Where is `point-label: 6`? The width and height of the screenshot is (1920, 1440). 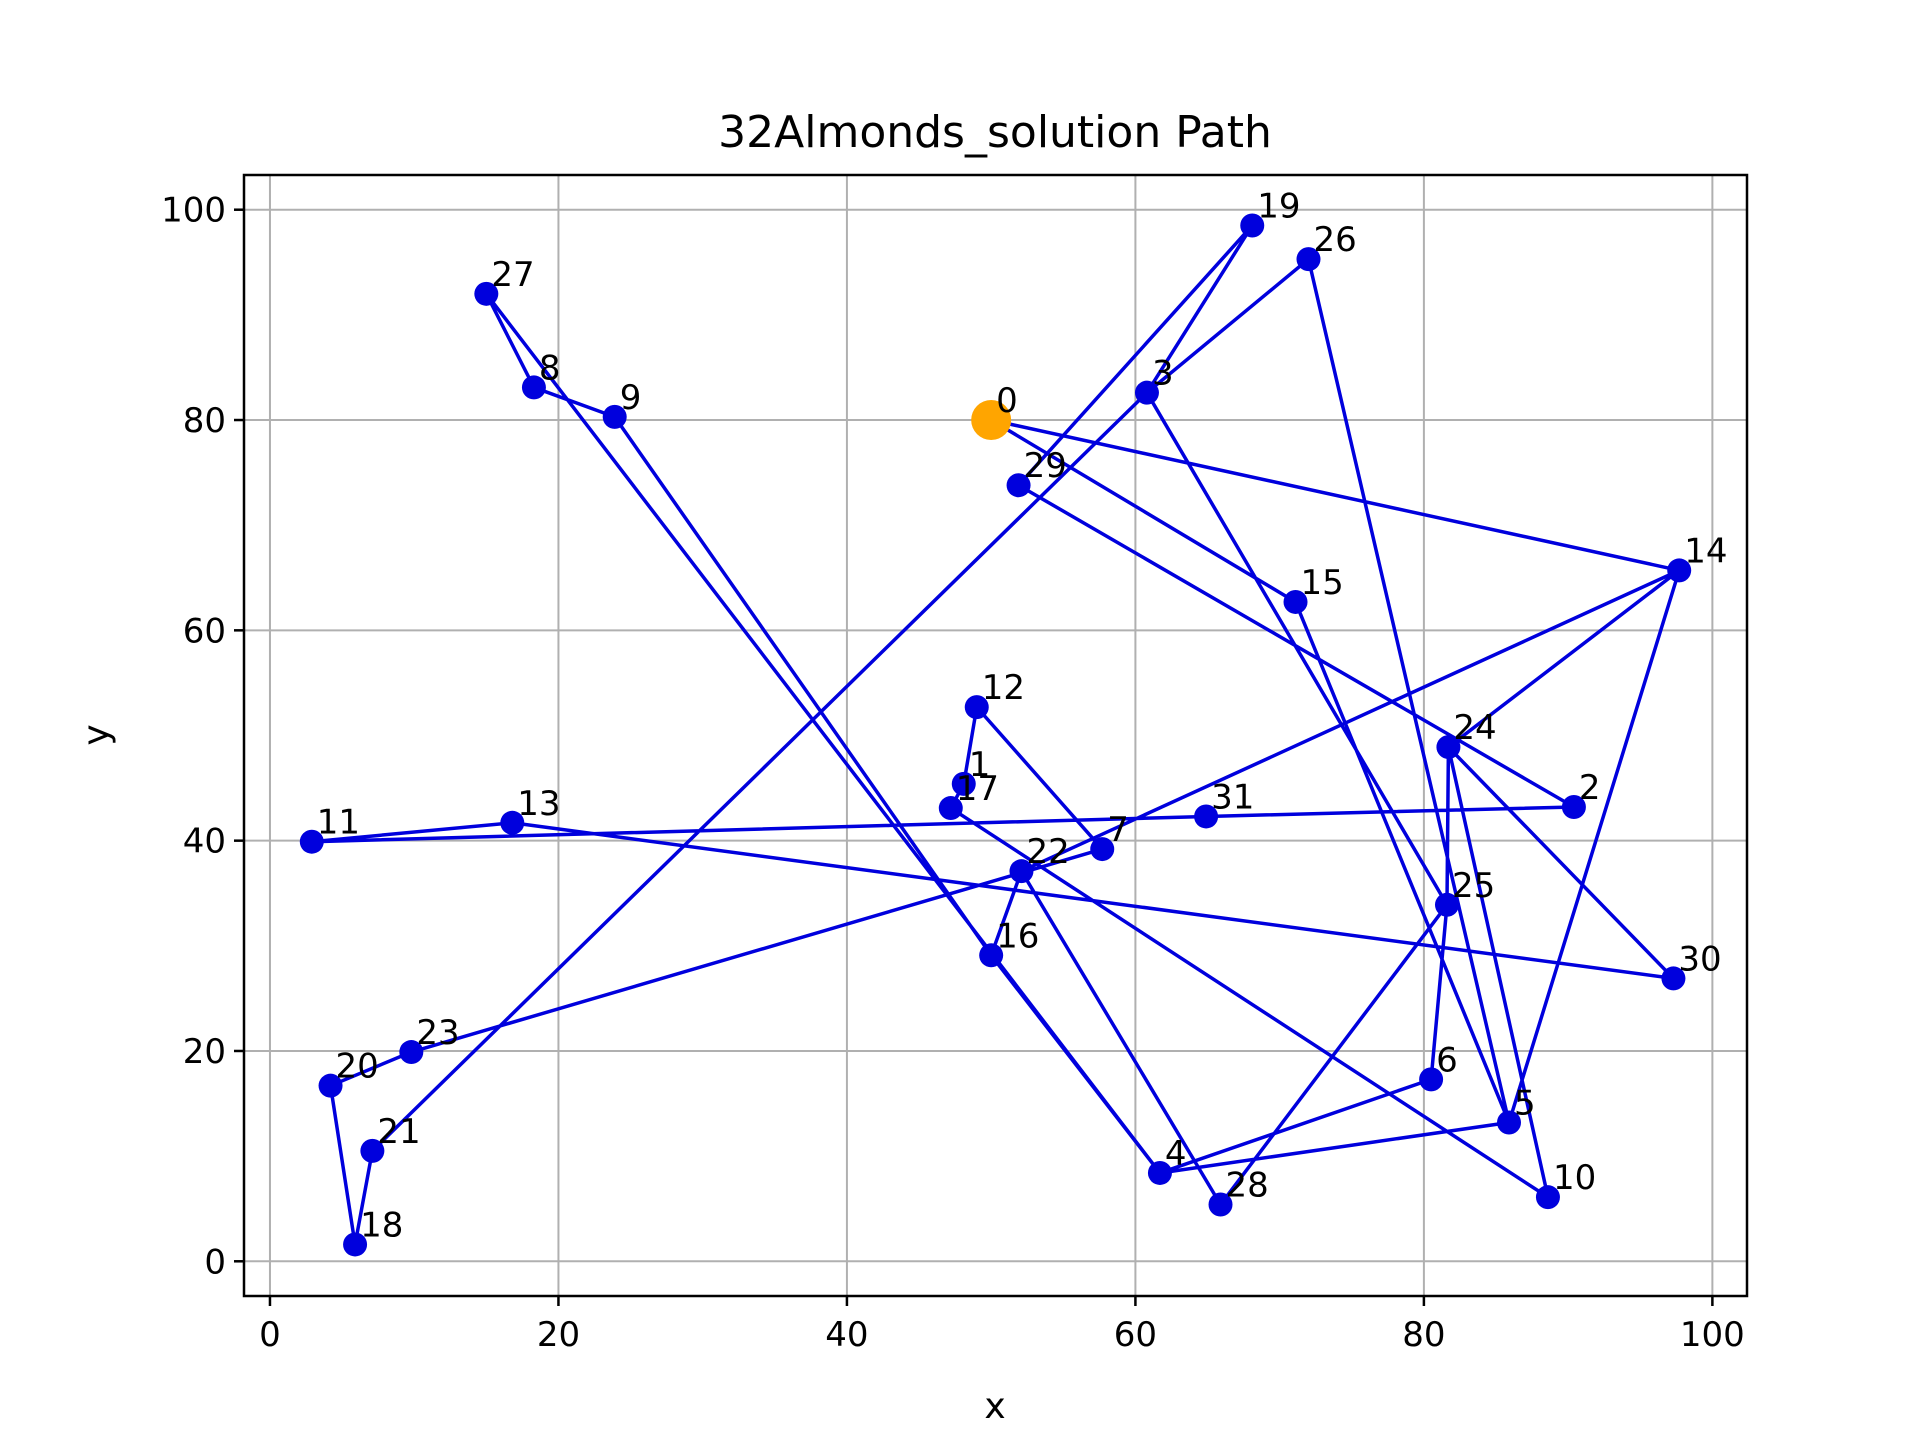 point-label: 6 is located at coordinates (1447, 1060).